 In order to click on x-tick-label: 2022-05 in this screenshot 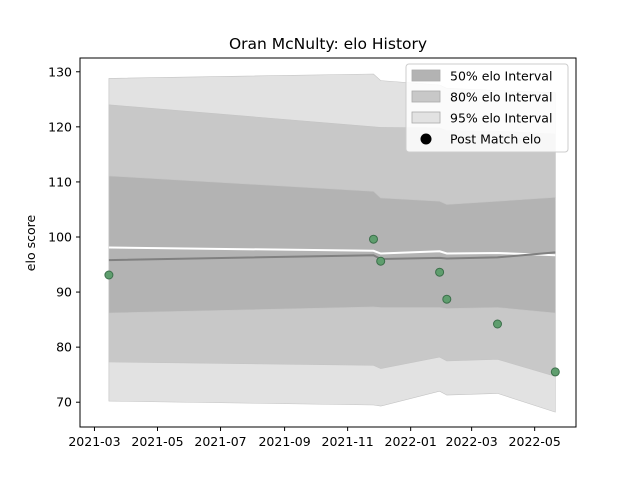, I will do `click(535, 441)`.